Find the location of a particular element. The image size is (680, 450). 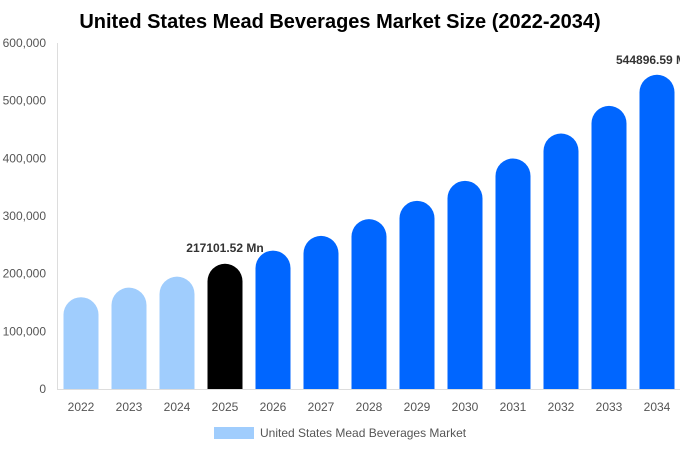

bar-2033 is located at coordinates (609, 247).